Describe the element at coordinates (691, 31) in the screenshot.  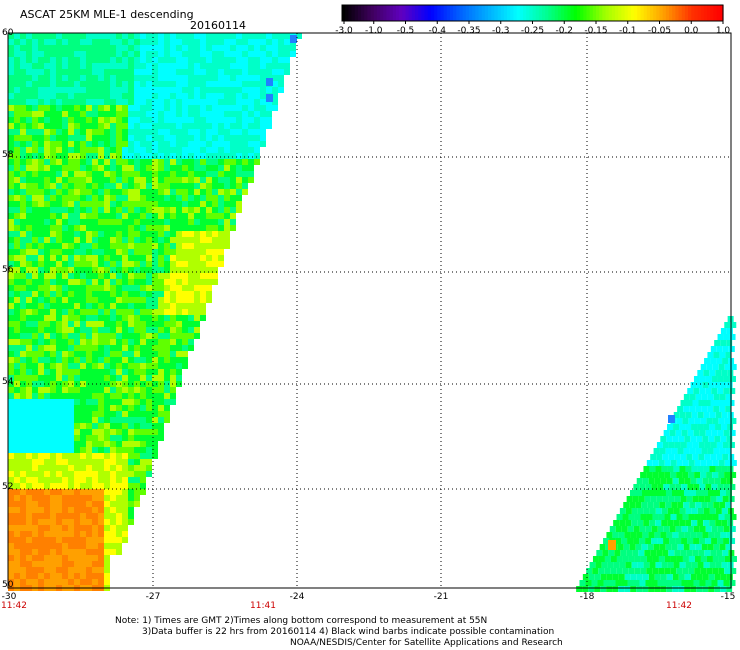
I see `colorbar-label: 0.0` at that location.